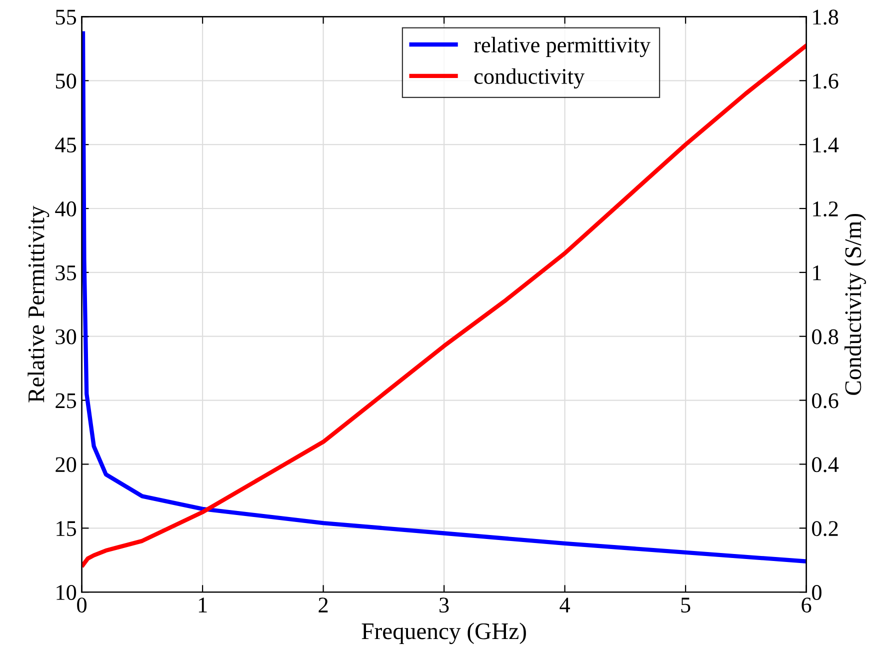  What do you see at coordinates (66, 464) in the screenshot?
I see `y-tick-label: 20` at bounding box center [66, 464].